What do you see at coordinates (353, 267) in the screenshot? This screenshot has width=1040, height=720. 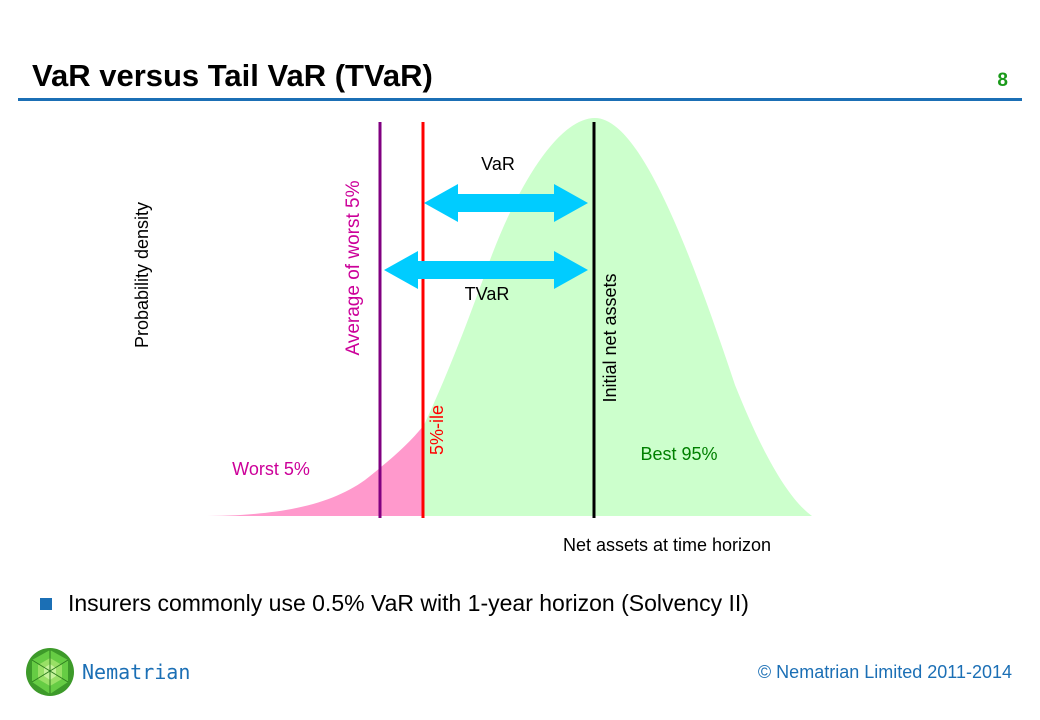 I see `average-worst-label: Average of worst 5%` at bounding box center [353, 267].